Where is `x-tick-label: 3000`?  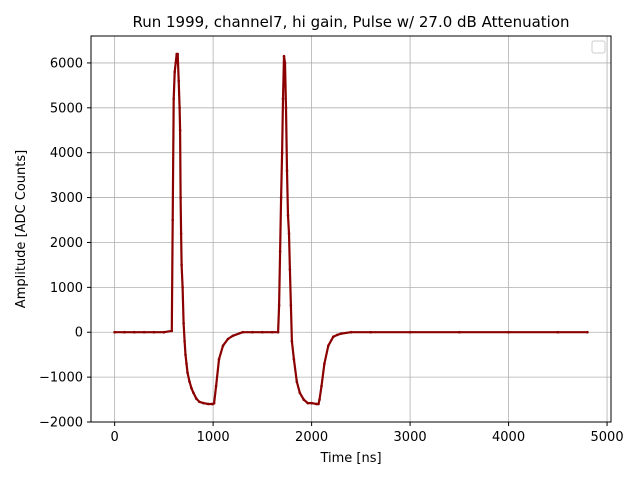
x-tick-label: 3000 is located at coordinates (410, 437).